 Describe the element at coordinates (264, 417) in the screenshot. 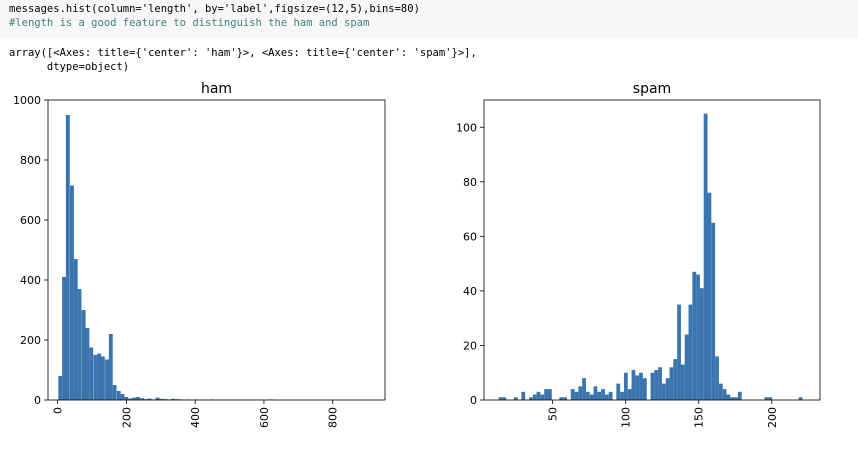

I see `x-tick-label: 600` at that location.